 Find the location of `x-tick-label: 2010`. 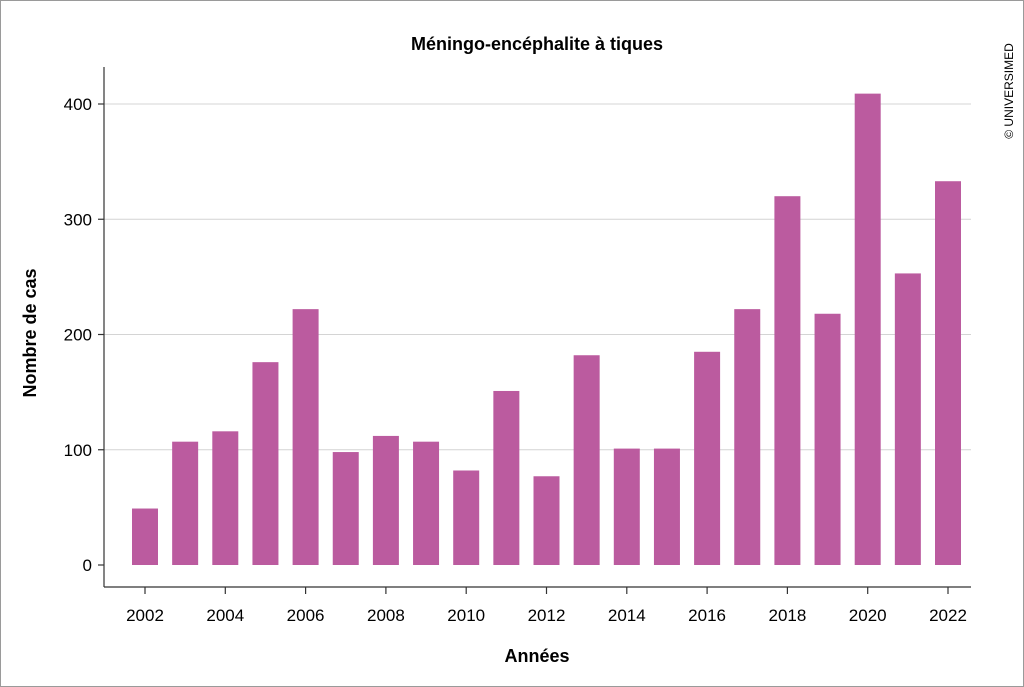

x-tick-label: 2010 is located at coordinates (466, 615).